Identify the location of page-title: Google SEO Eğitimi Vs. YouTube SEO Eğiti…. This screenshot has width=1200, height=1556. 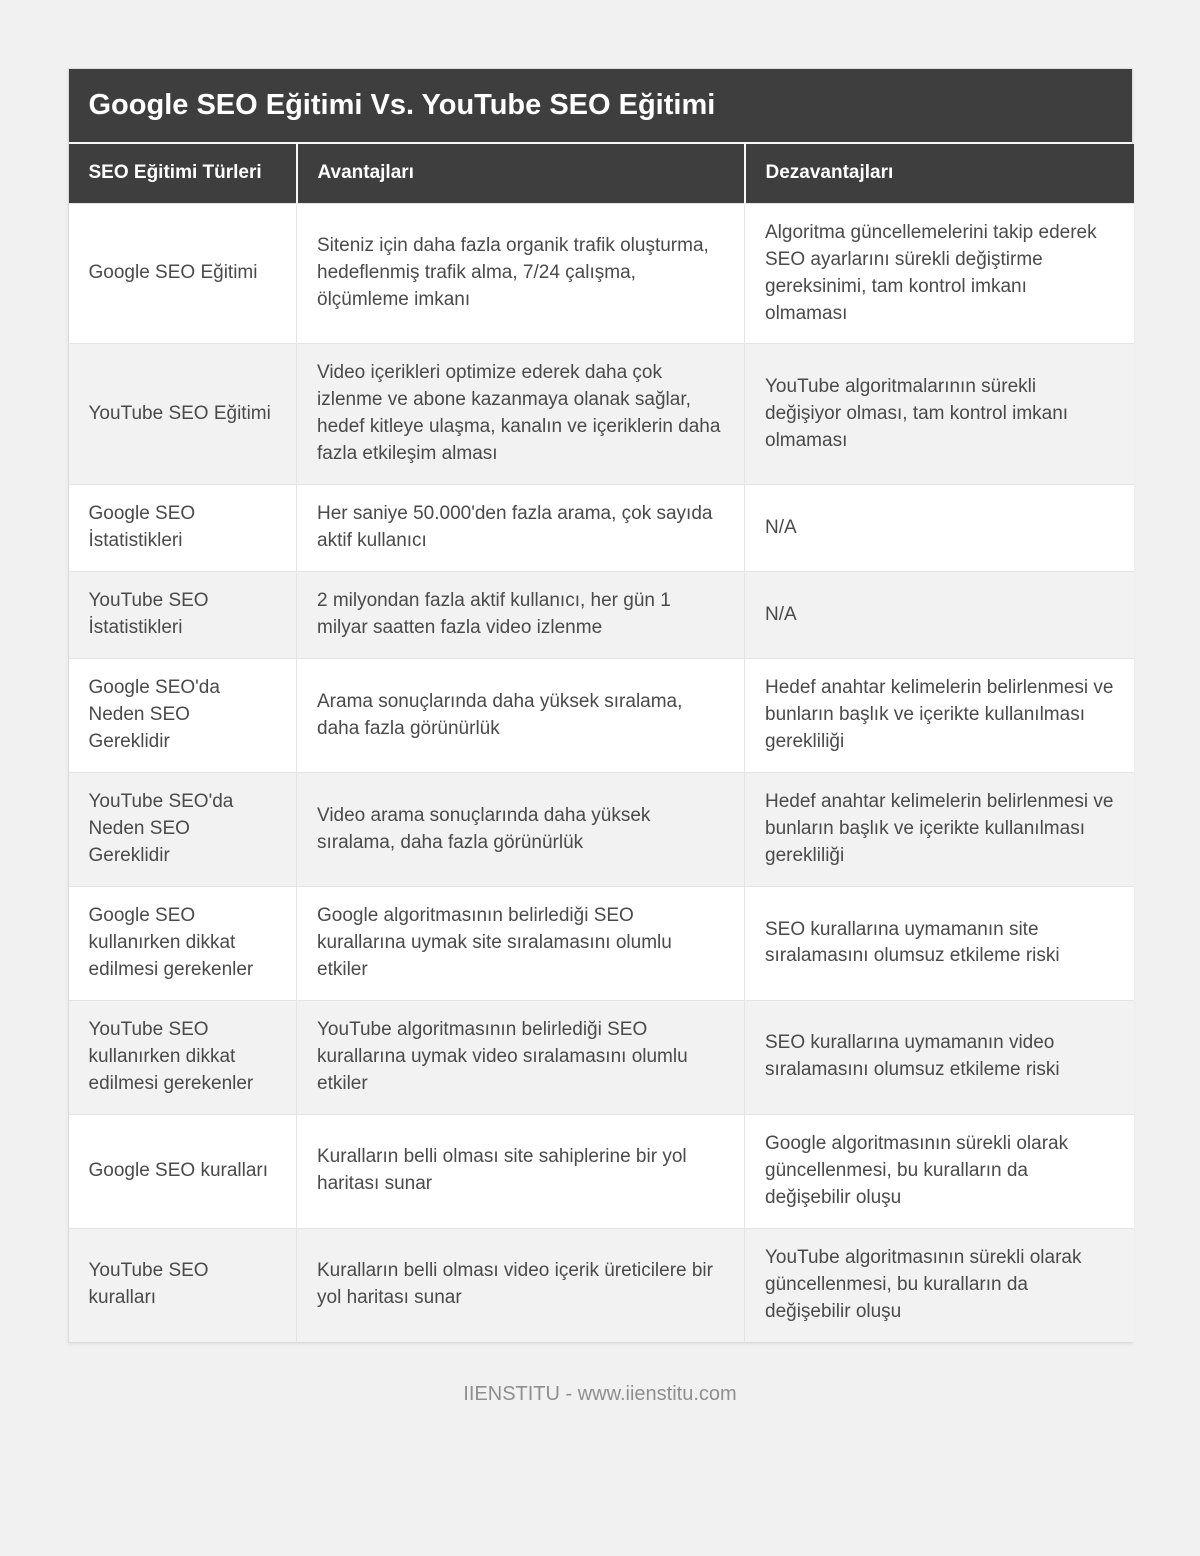
(600, 106).